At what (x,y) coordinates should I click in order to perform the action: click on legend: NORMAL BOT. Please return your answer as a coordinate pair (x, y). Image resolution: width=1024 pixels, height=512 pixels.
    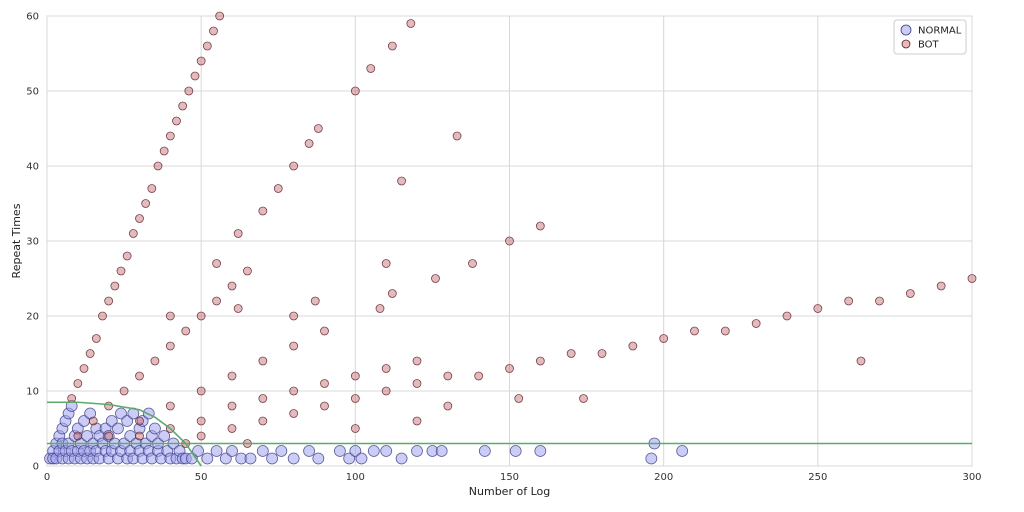
    Looking at the image, I should click on (930, 37).